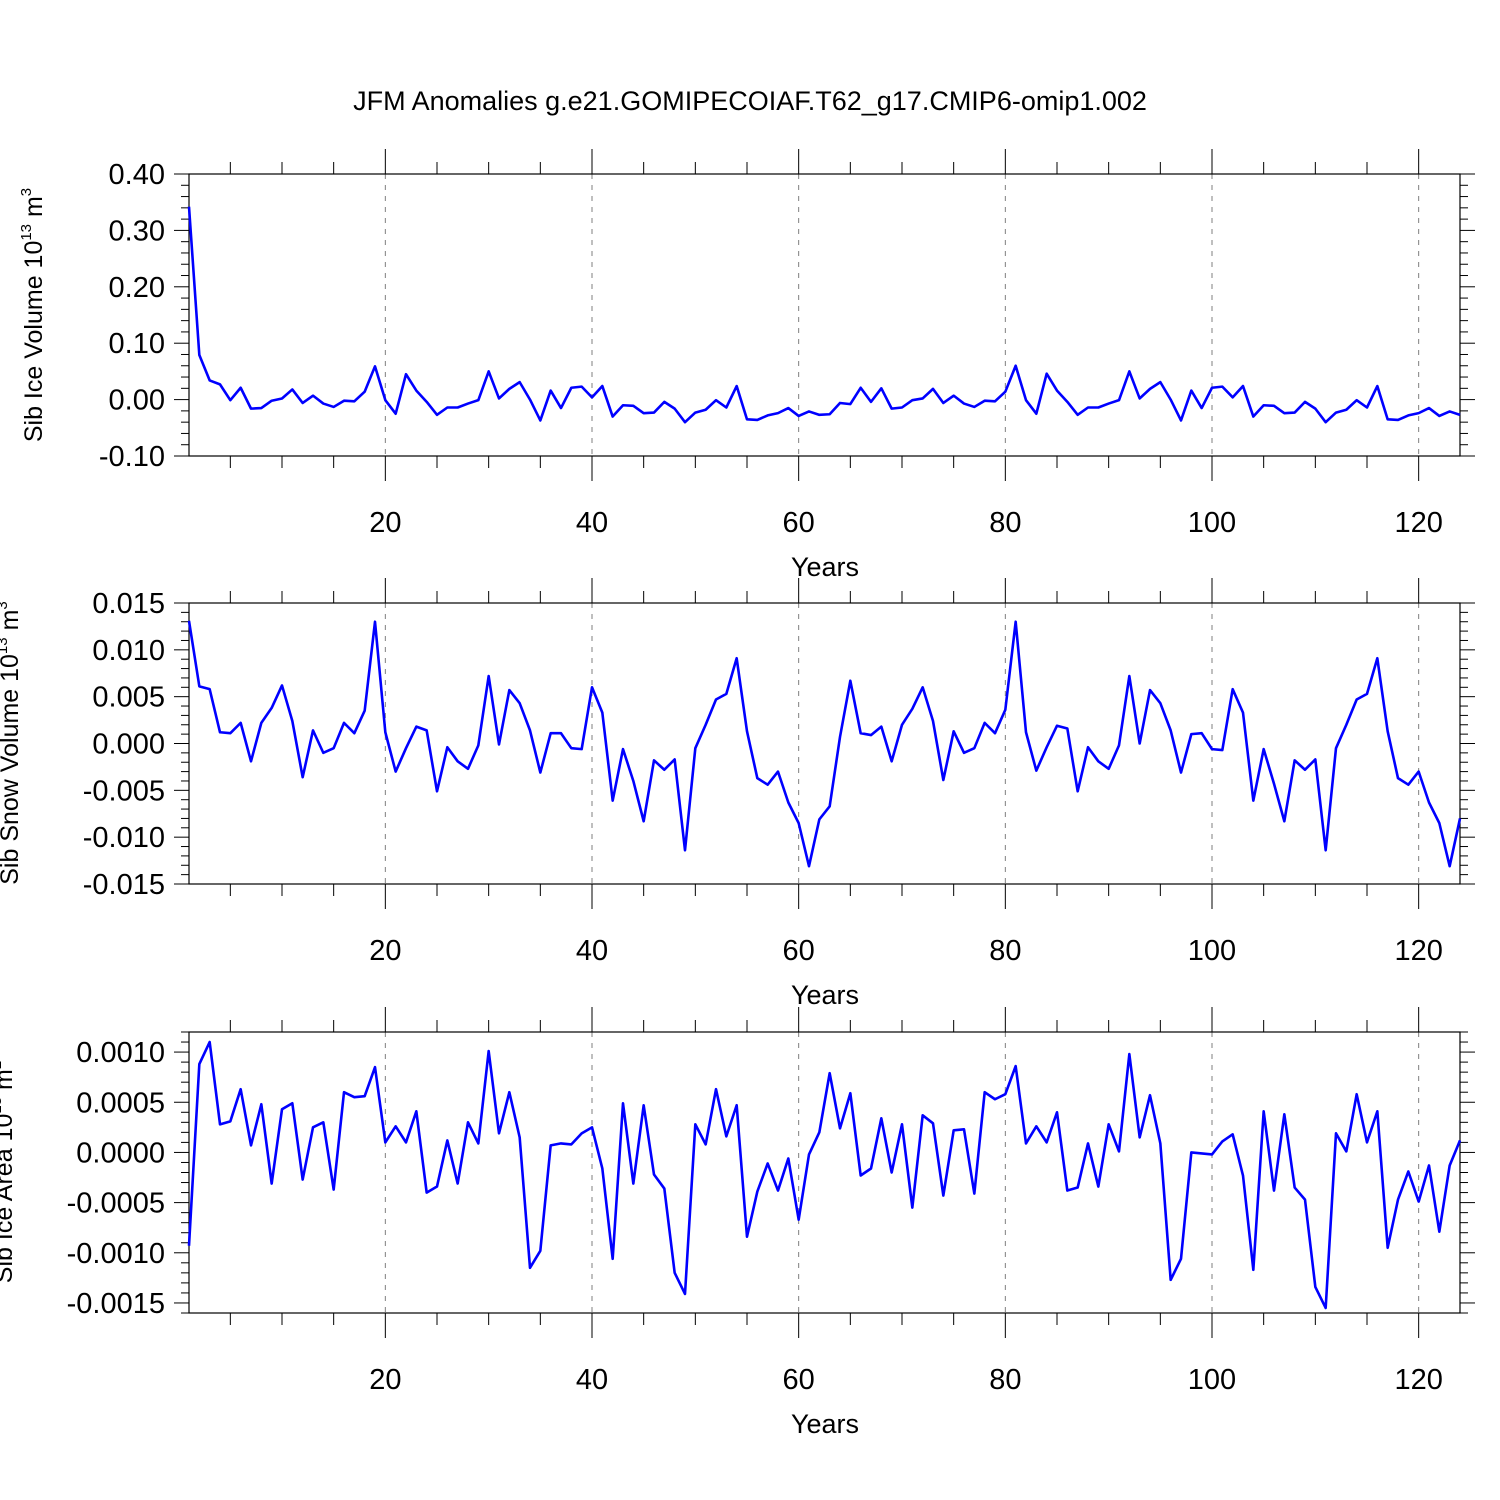  What do you see at coordinates (137, 288) in the screenshot?
I see `y-tick-label: 0.20` at bounding box center [137, 288].